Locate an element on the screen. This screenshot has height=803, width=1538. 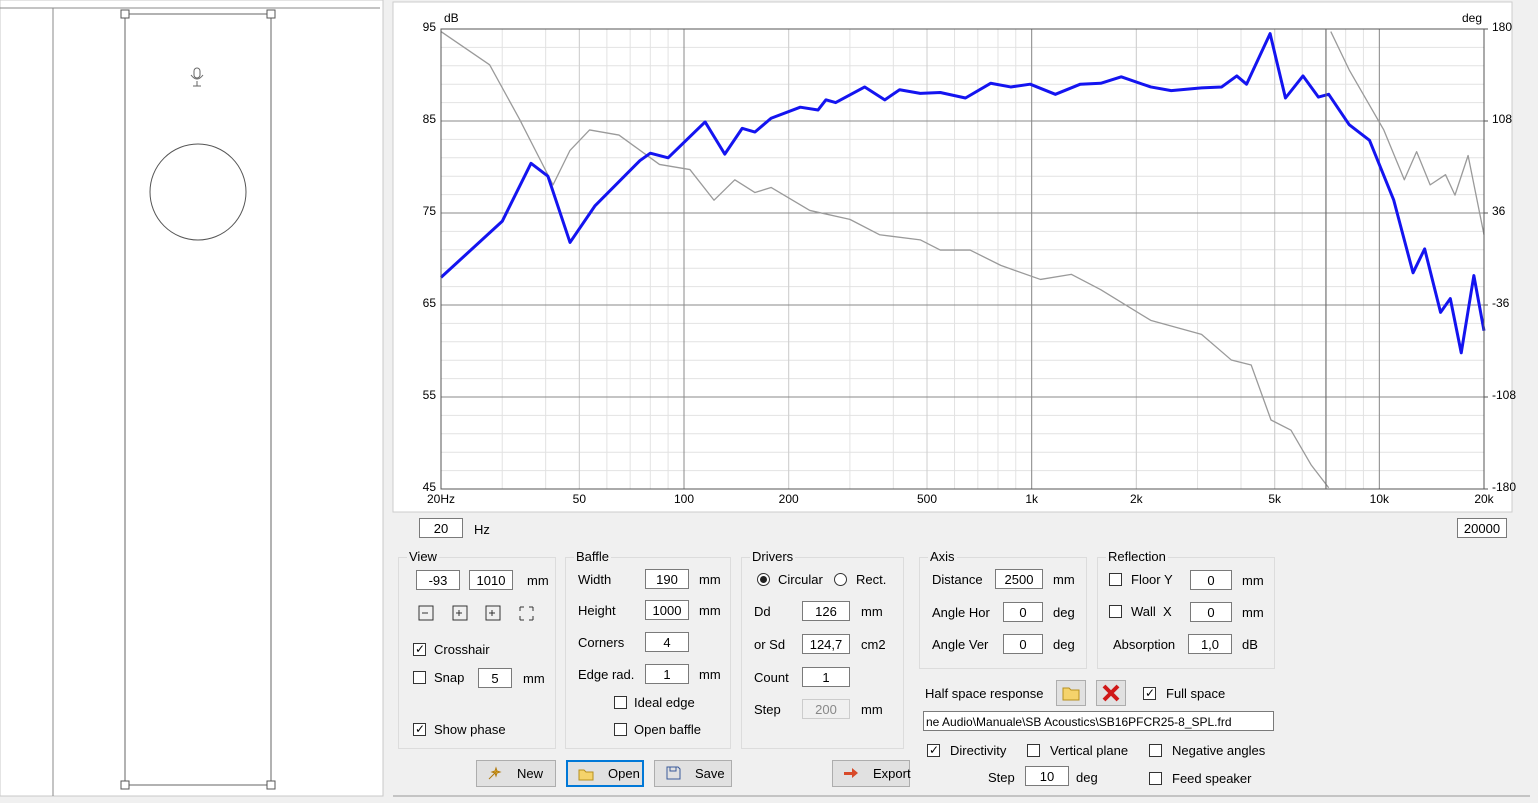
label: Dd is located at coordinates (762, 611).